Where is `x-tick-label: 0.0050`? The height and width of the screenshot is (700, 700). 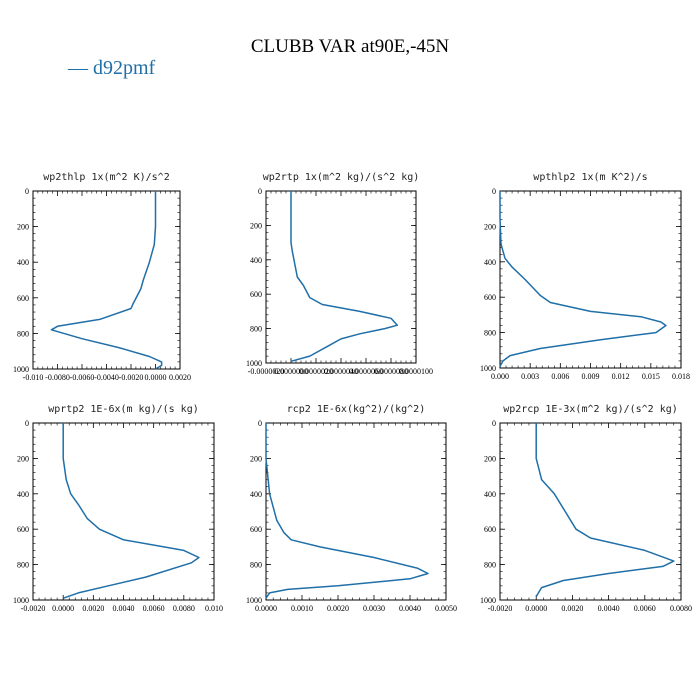
x-tick-label: 0.0050 is located at coordinates (446, 608).